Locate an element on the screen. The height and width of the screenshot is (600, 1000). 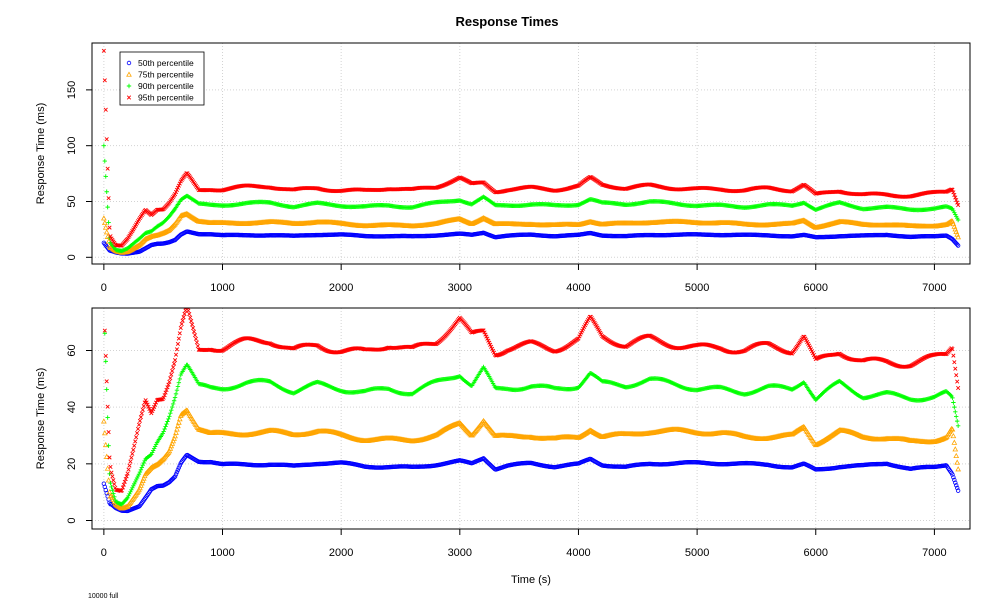
x-tick-label: 0 is located at coordinates (104, 288).